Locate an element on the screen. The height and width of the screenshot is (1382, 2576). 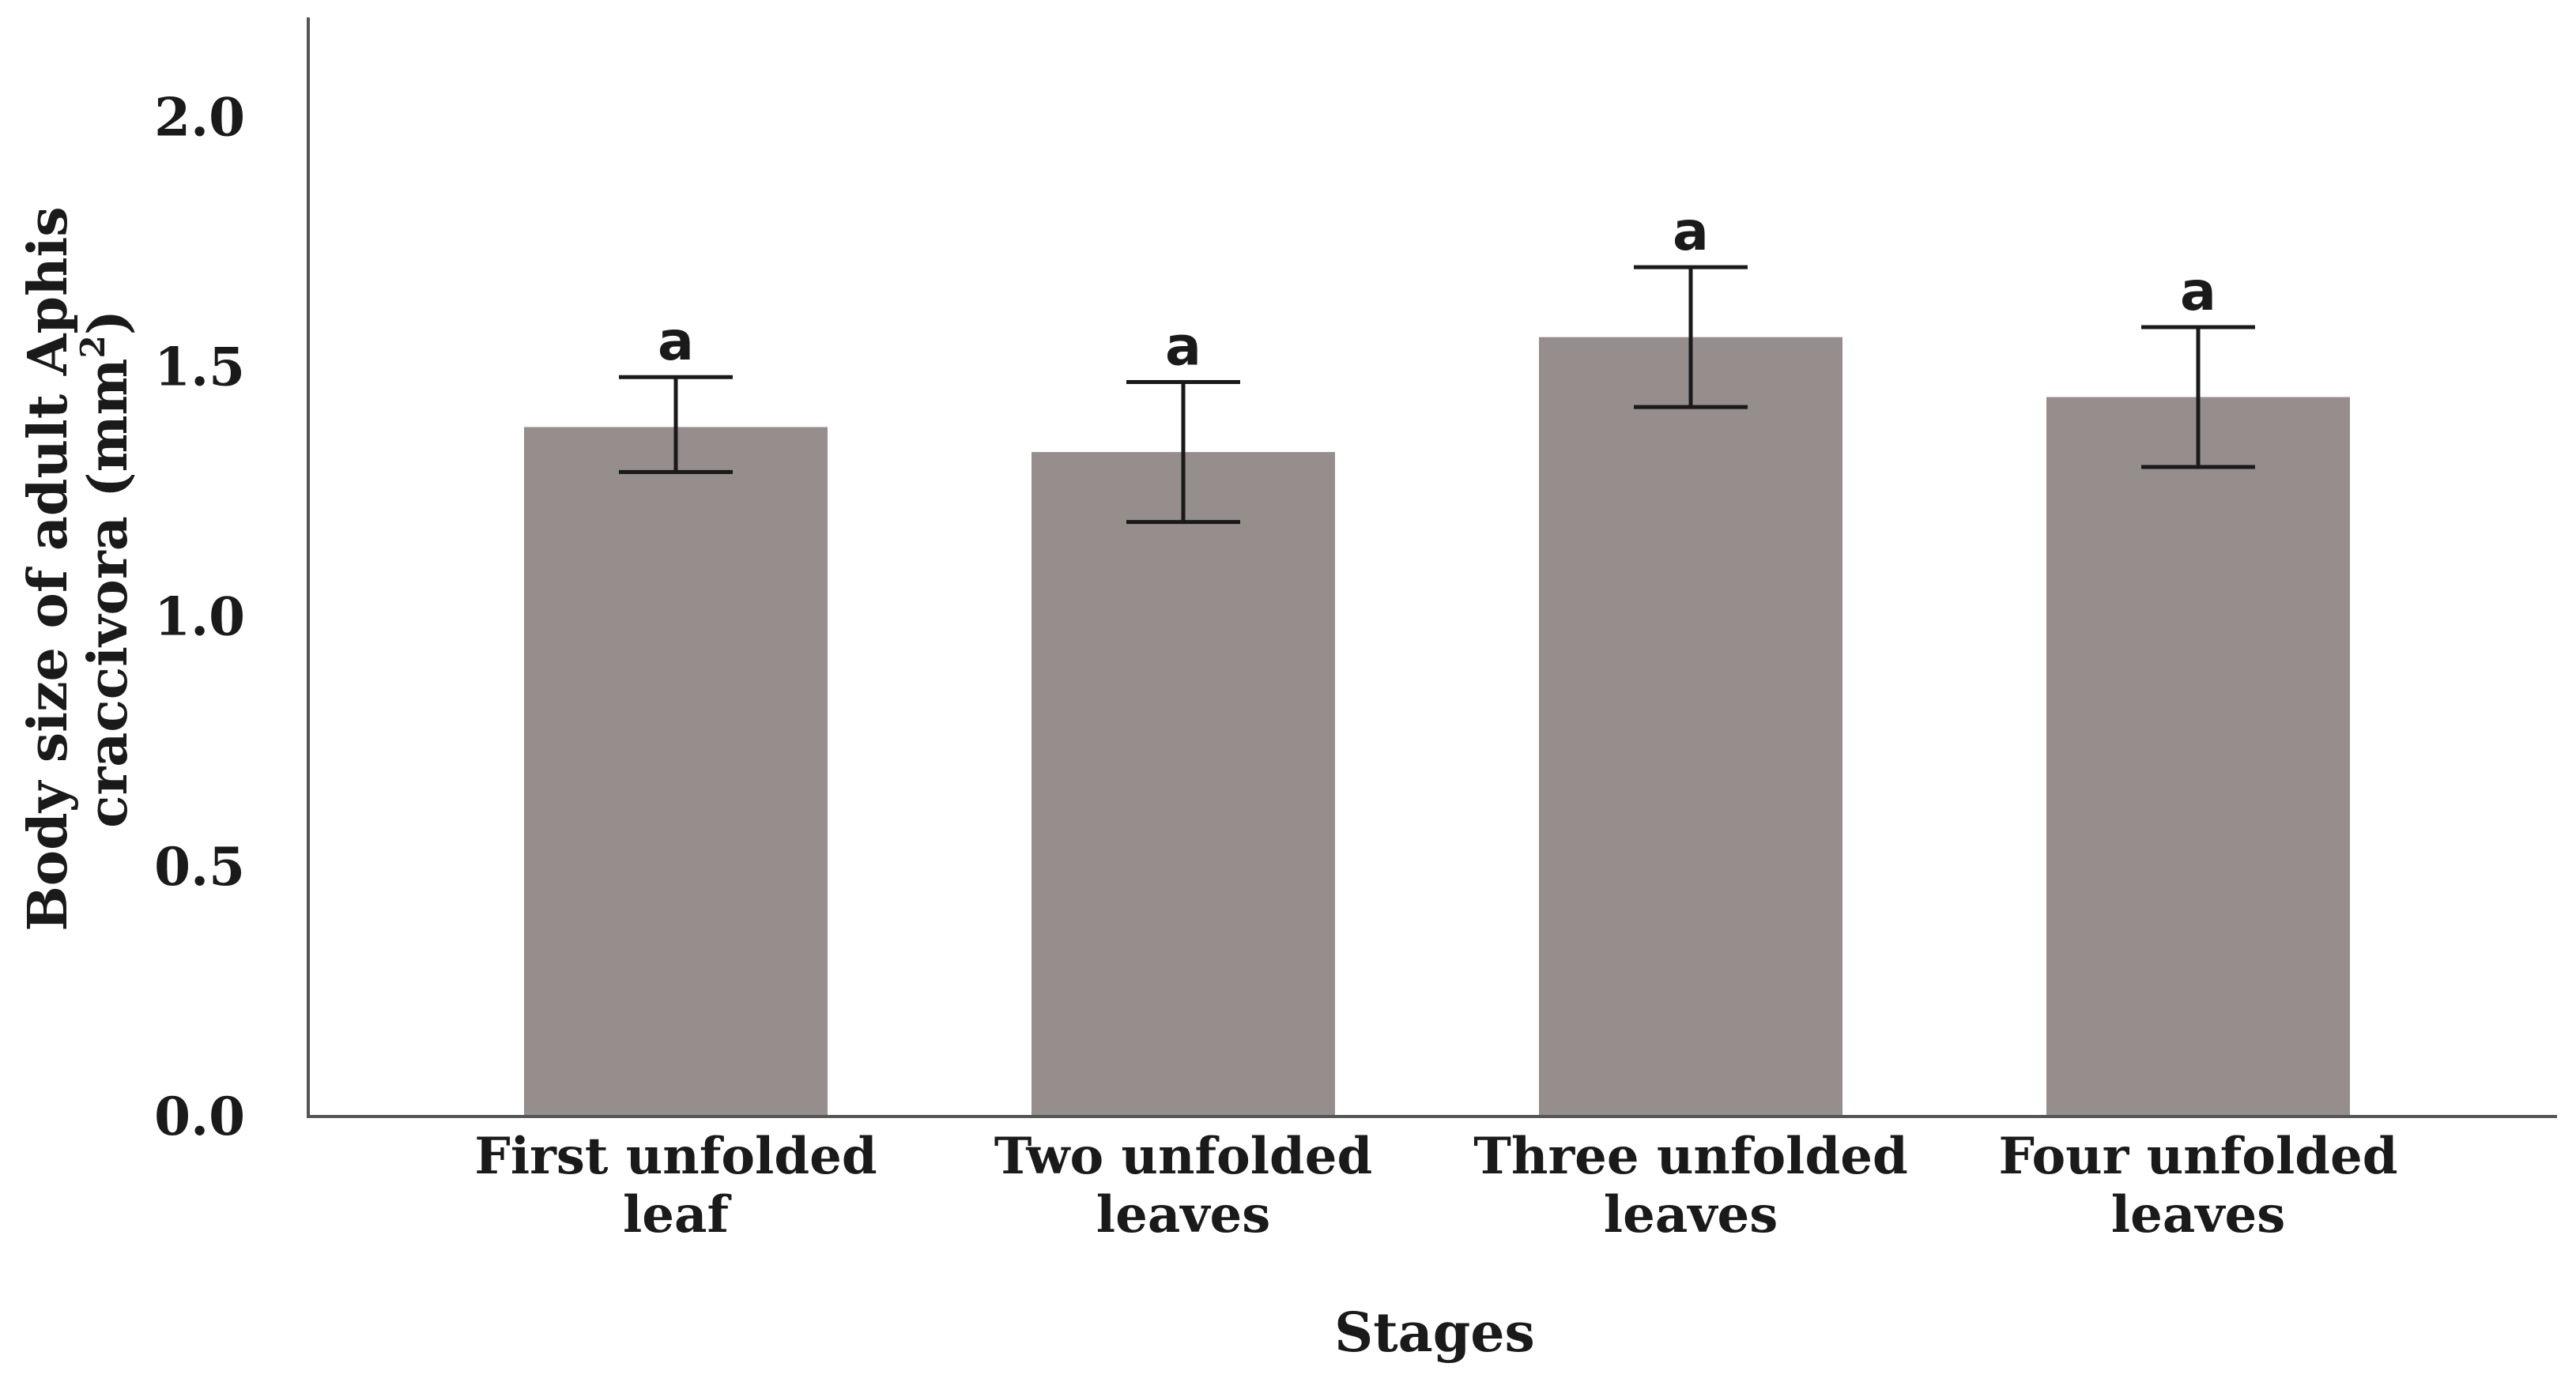
x-tick-label-1-line-1: First unfolded is located at coordinates (675, 1156).